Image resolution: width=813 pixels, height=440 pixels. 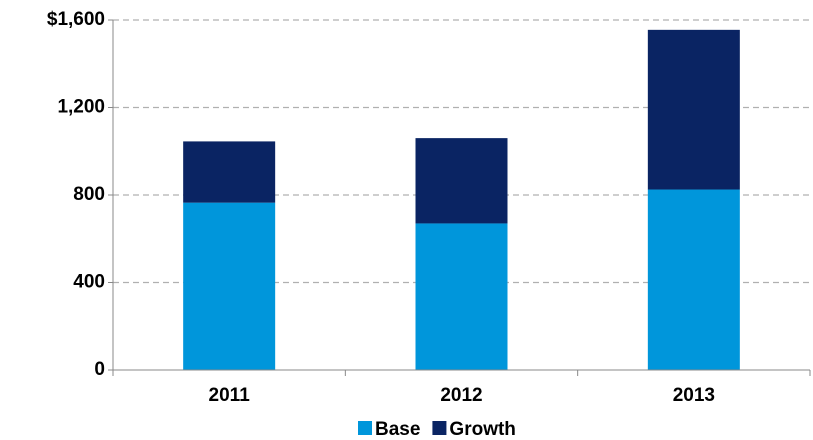 What do you see at coordinates (230, 395) in the screenshot?
I see `x-tick-label: 2011` at bounding box center [230, 395].